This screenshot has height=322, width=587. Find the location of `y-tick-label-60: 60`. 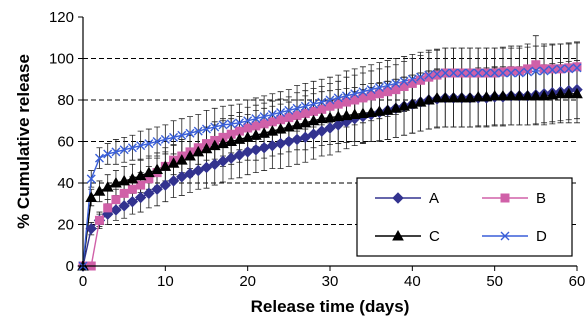

y-tick-label-60: 60 is located at coordinates (65, 142).